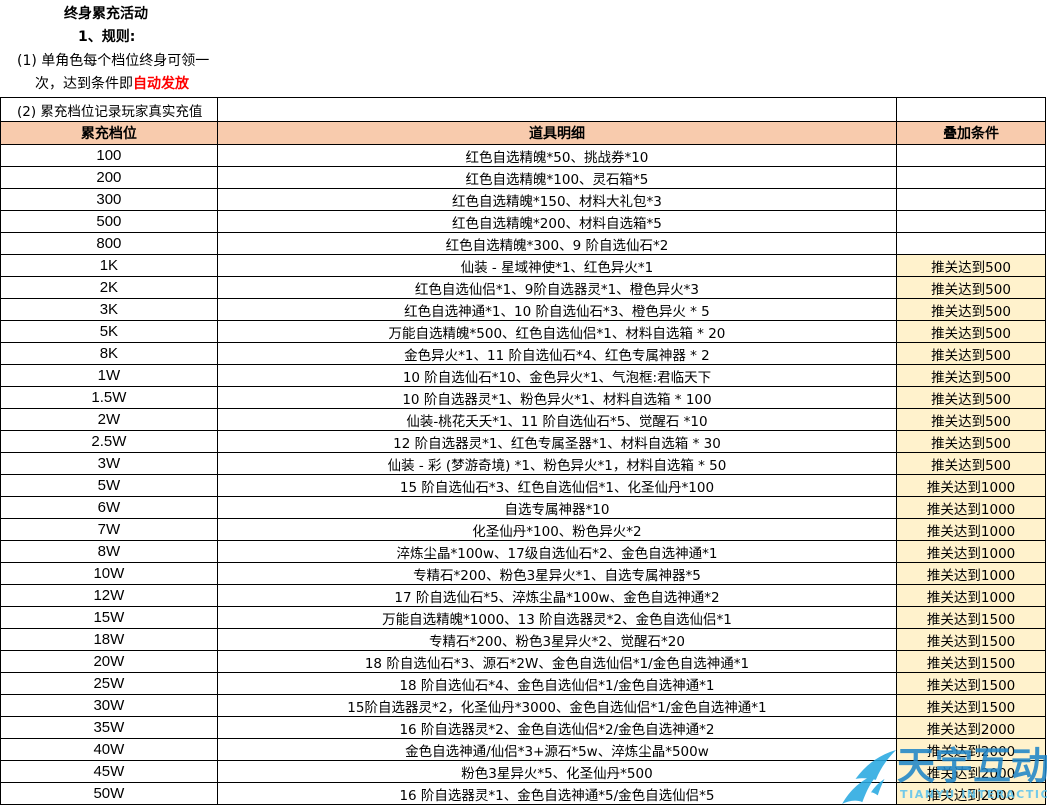  I want to click on items-cell: 金色自选神通/仙侣*3+源石*5w、淬炼尘晶*500w, so click(557, 750).